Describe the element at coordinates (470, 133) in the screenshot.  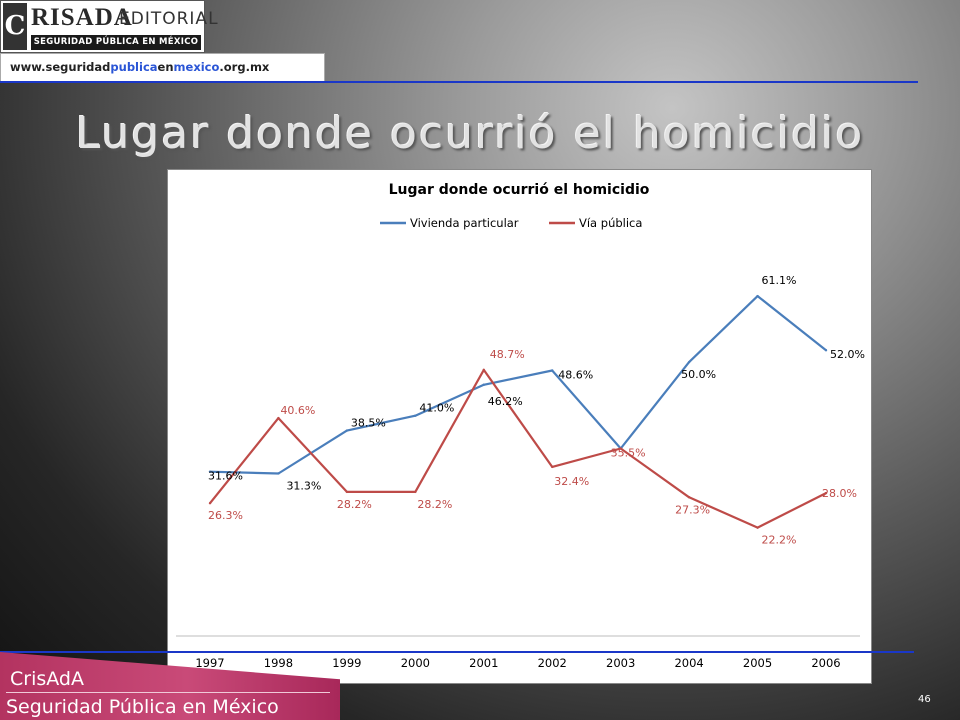
I see `slide-title: Lugar donde ocurrió el homicidio` at that location.